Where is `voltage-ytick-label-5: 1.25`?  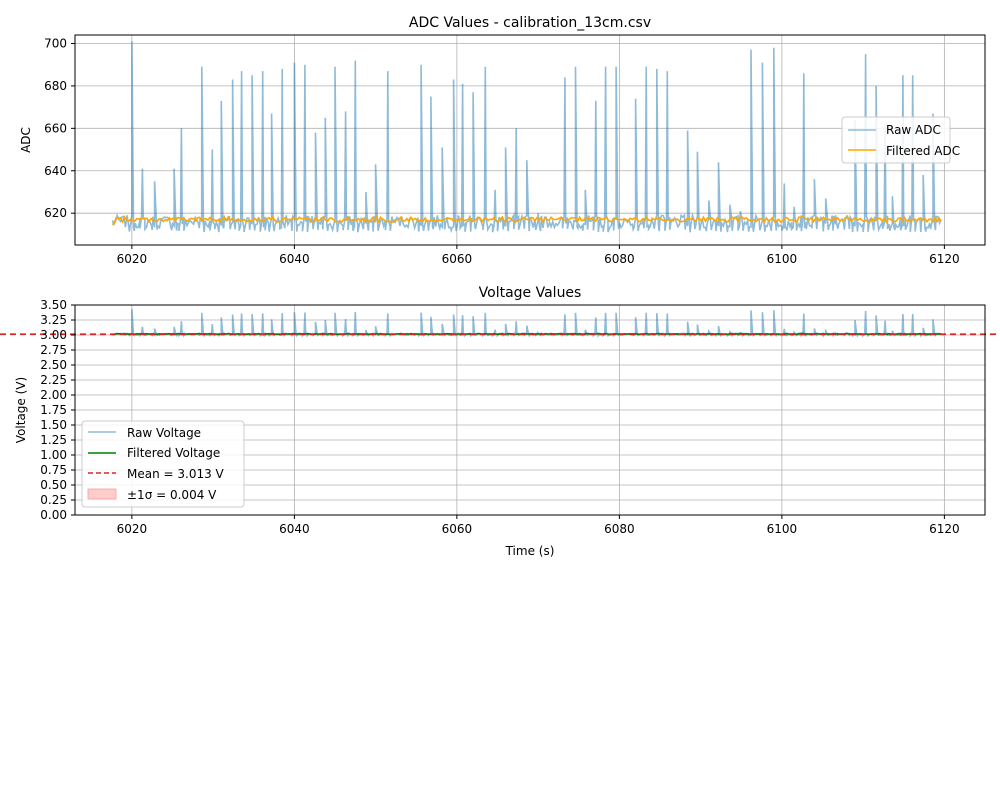 voltage-ytick-label-5: 1.25 is located at coordinates (53, 440).